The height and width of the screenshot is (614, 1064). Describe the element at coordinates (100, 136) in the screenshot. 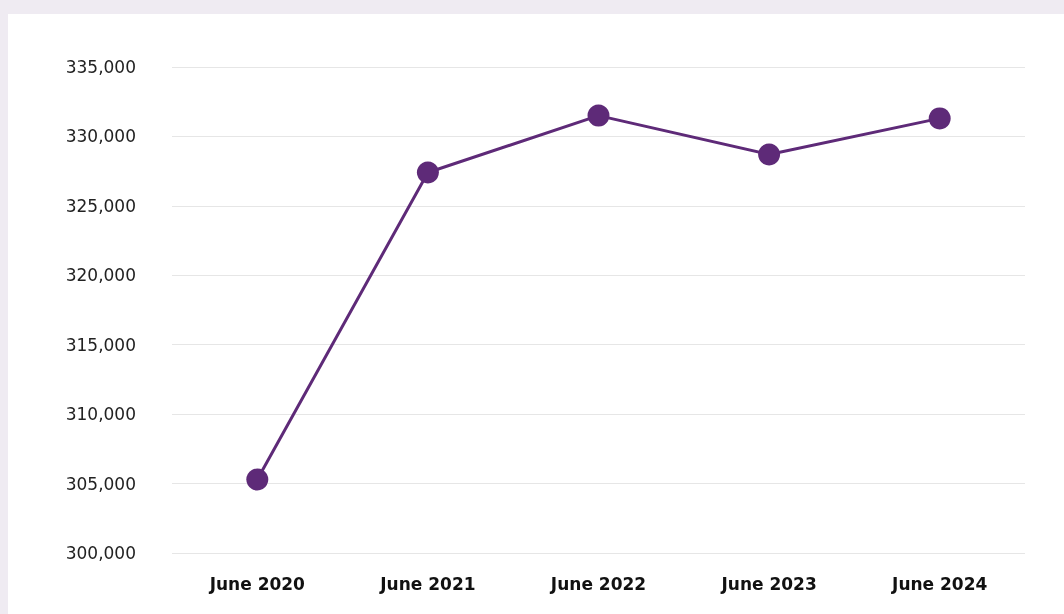

I see `y-tick-label: 330,000` at that location.